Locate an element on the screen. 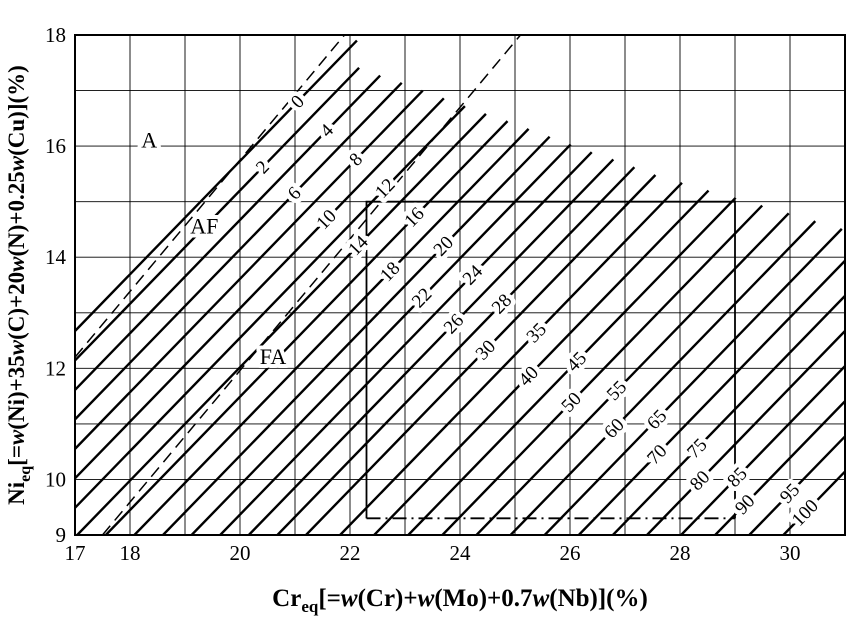  y-tick-10: 10 is located at coordinates (55, 479).